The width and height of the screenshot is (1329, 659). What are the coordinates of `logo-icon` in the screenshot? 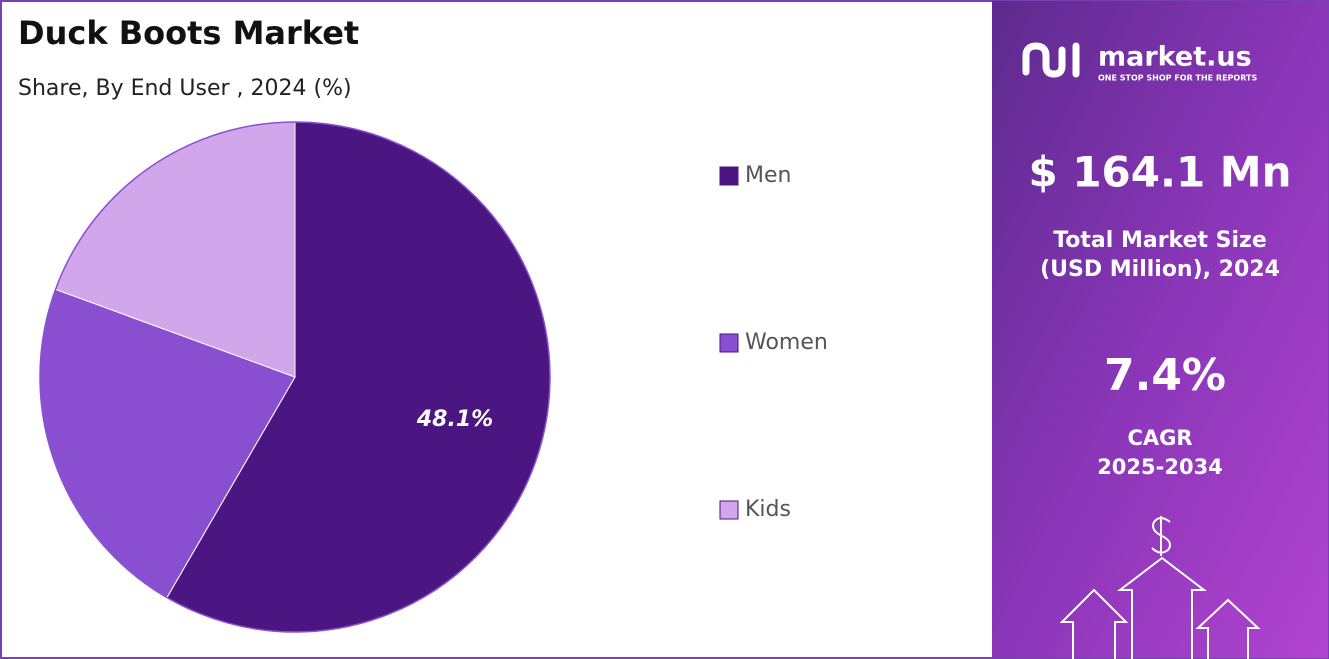 It's located at (1051, 60).